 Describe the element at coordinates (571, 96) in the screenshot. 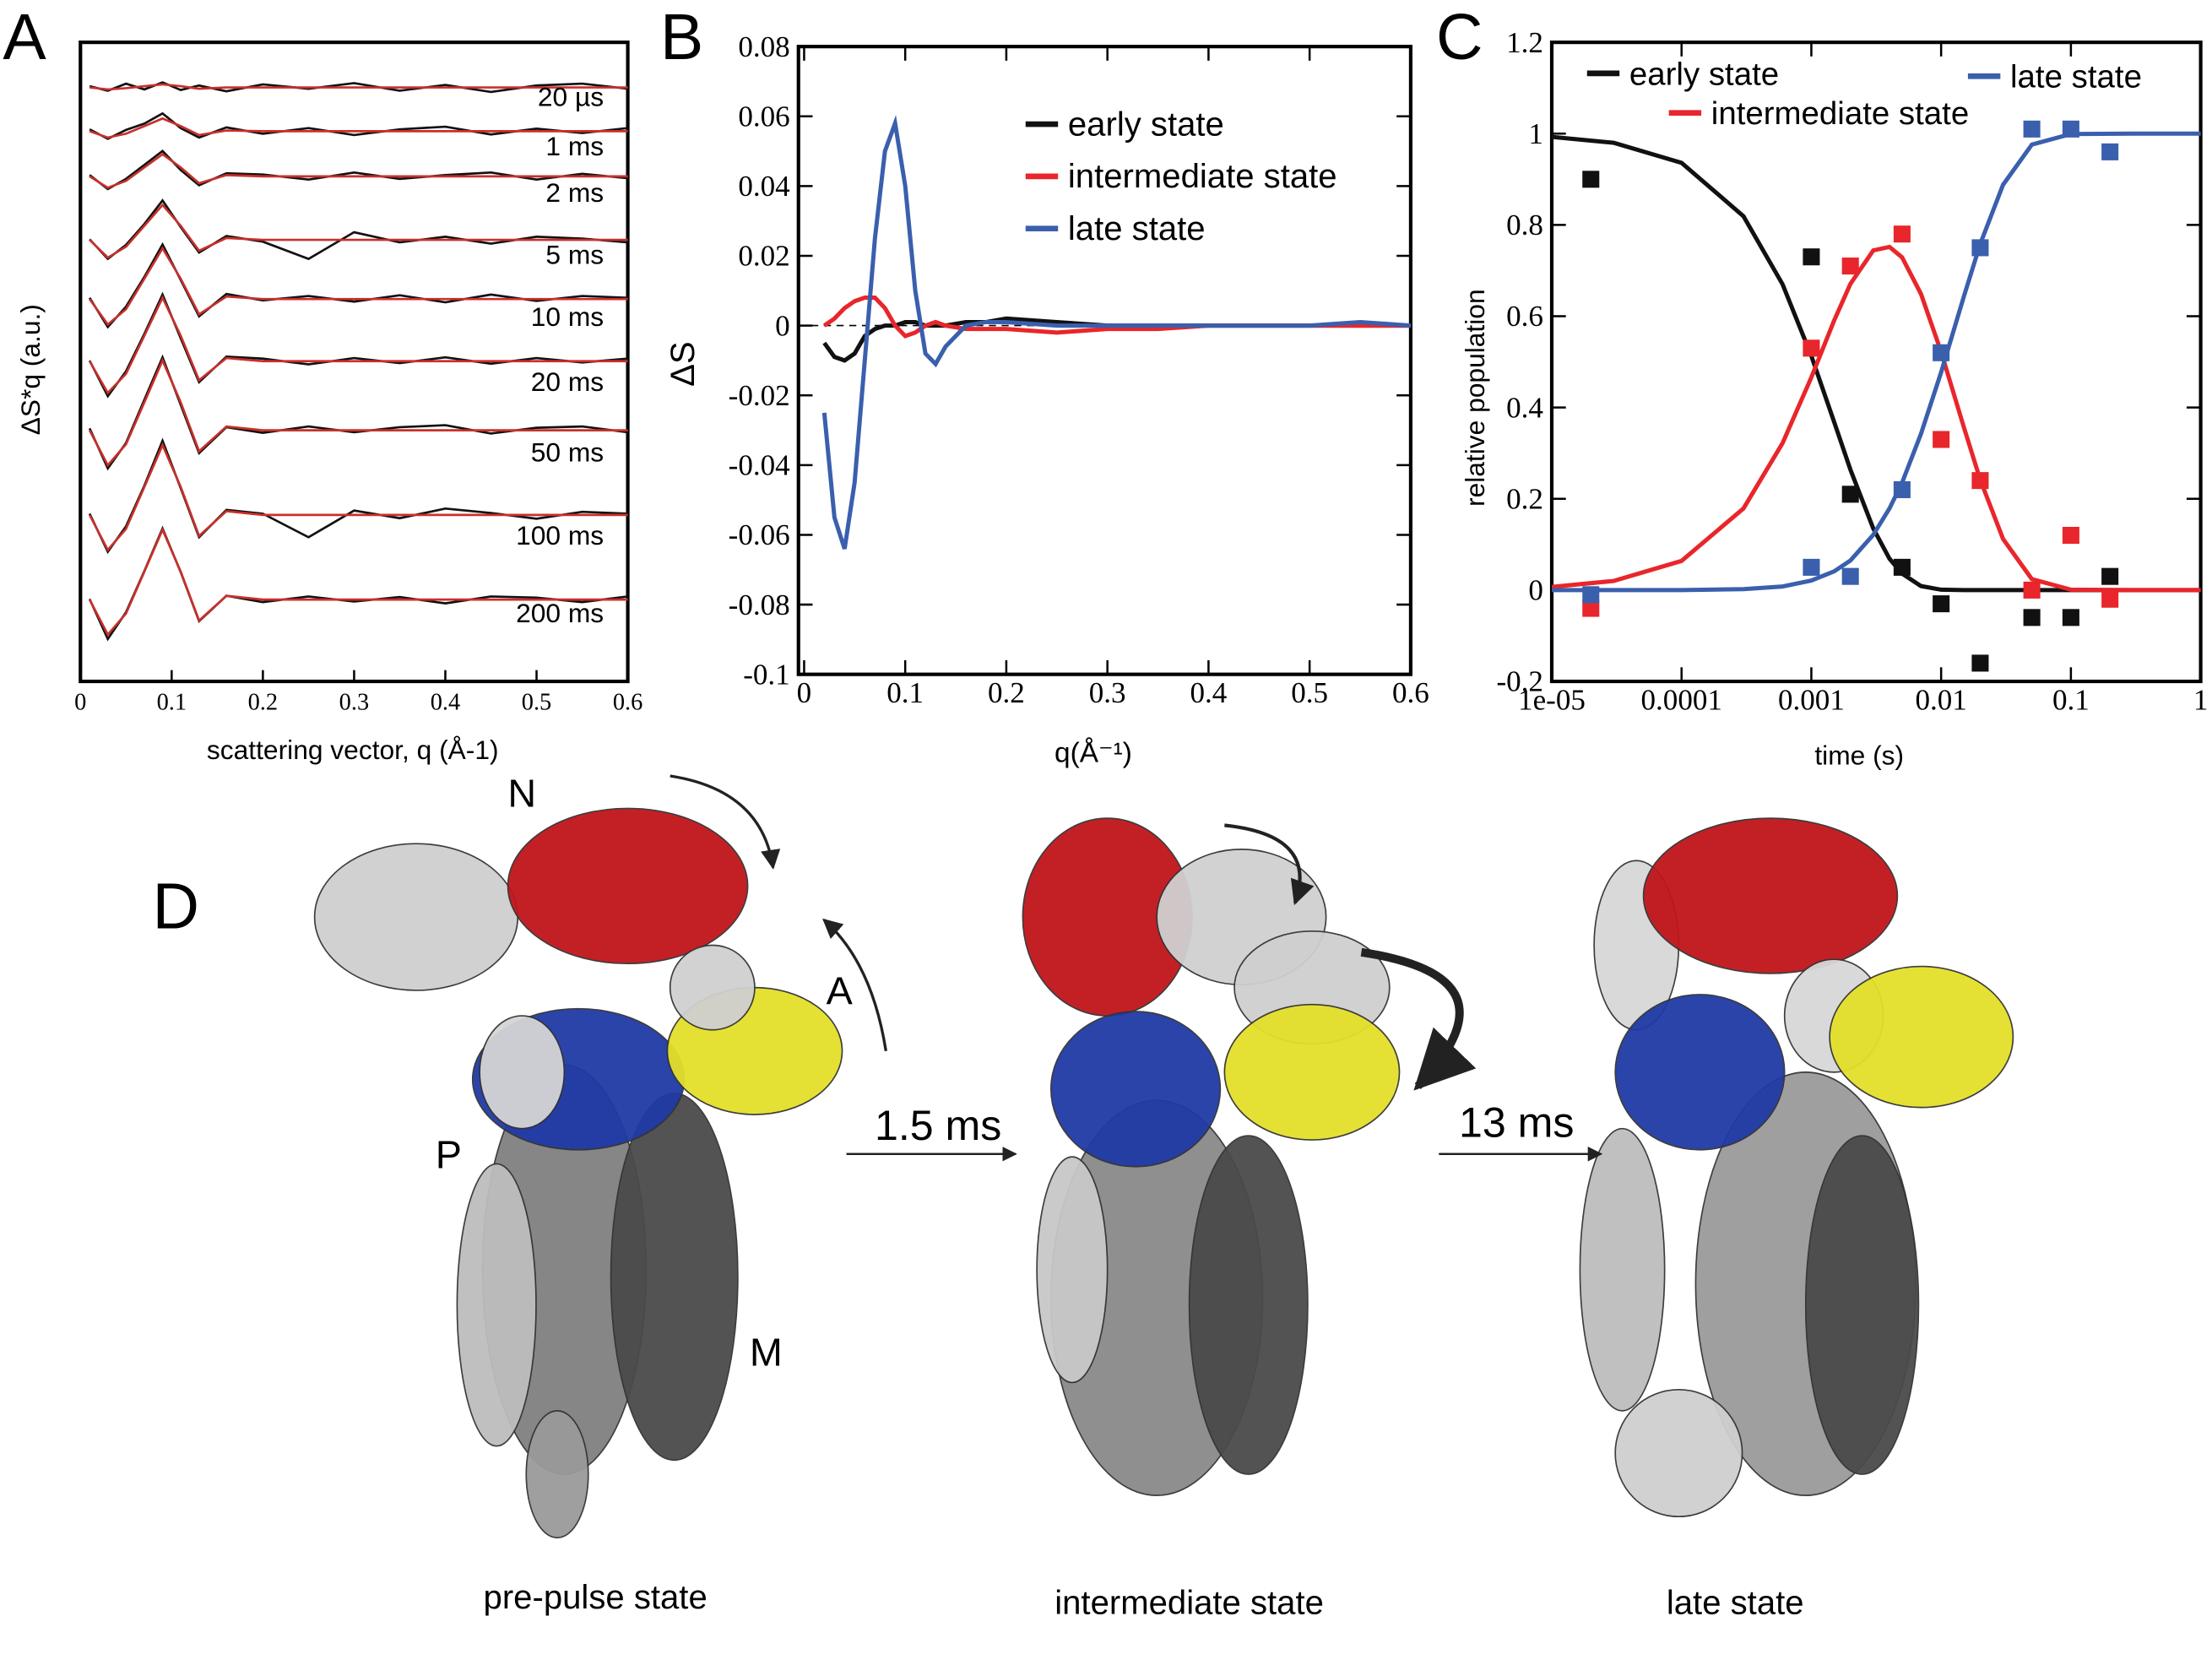

I see `trace-label: 20 µs` at that location.